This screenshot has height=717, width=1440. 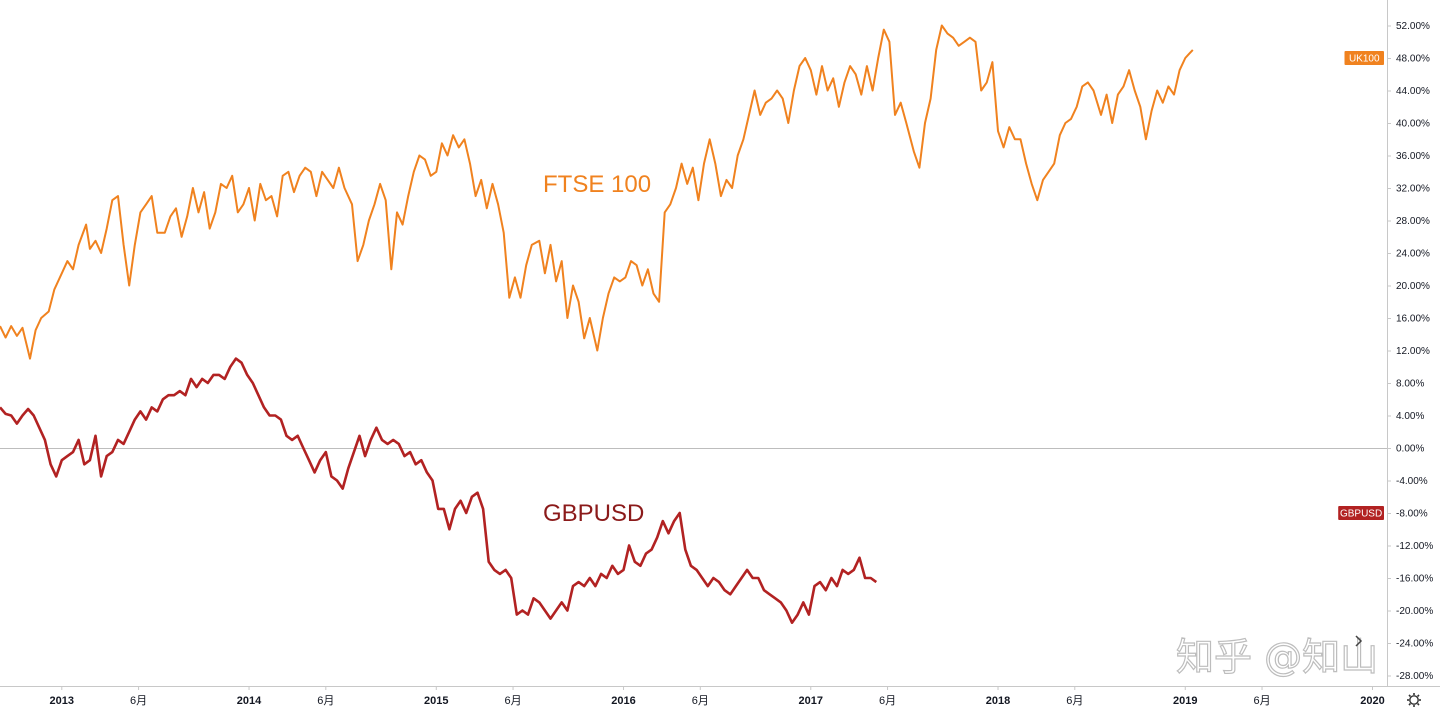 I want to click on y-tick-label: 44.00%, so click(x=1413, y=91).